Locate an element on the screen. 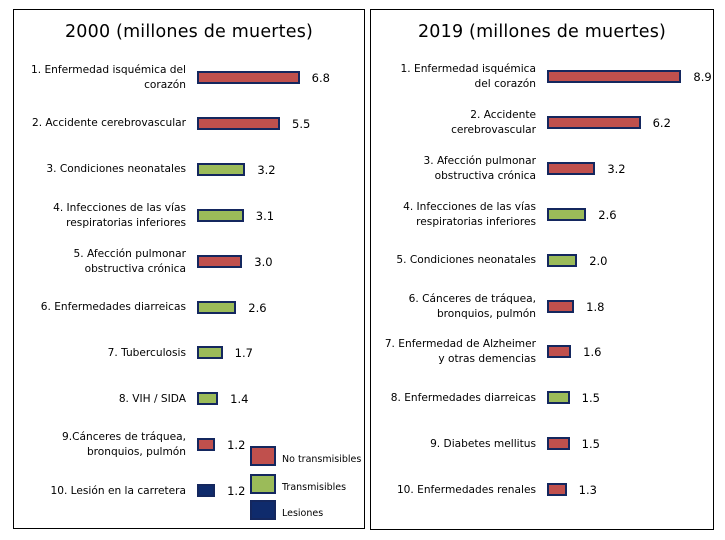 The width and height of the screenshot is (725, 540). category-label: 10. Enfermedades renales is located at coordinates (466, 489).